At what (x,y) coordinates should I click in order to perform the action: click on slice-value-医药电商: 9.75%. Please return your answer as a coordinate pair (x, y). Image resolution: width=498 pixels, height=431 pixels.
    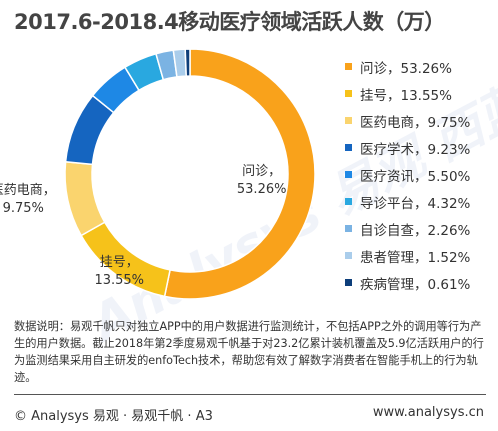
    Looking at the image, I should click on (23, 208).